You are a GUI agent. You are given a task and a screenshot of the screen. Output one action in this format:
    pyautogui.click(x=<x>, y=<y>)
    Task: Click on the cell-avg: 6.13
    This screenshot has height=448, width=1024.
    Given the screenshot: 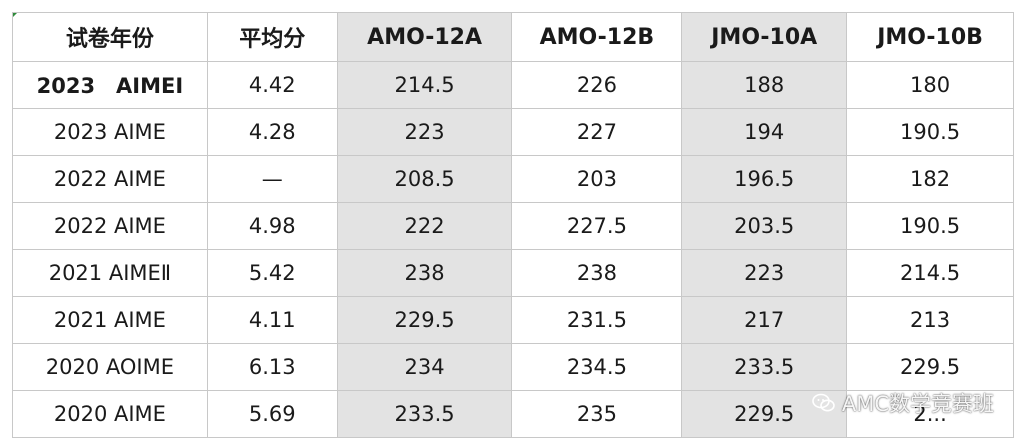 What is the action you would take?
    pyautogui.click(x=272, y=367)
    